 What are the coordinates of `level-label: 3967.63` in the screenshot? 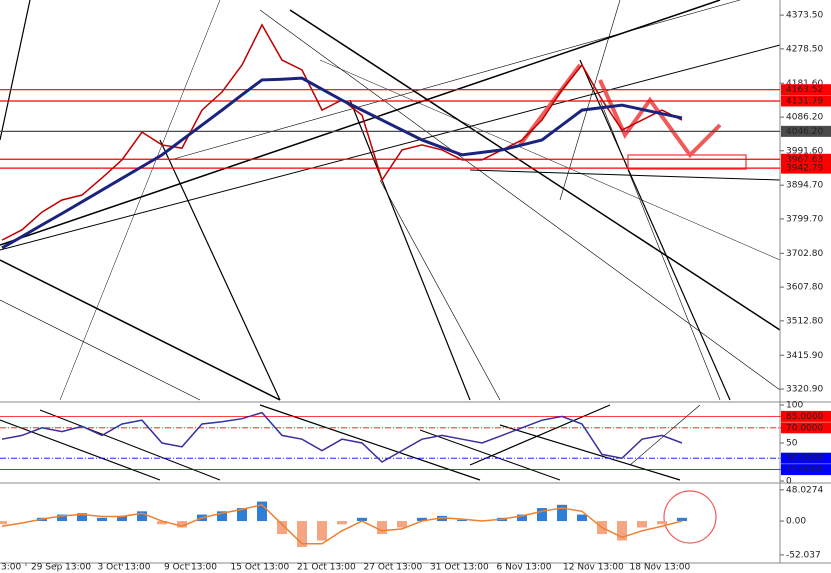 It's located at (804, 160).